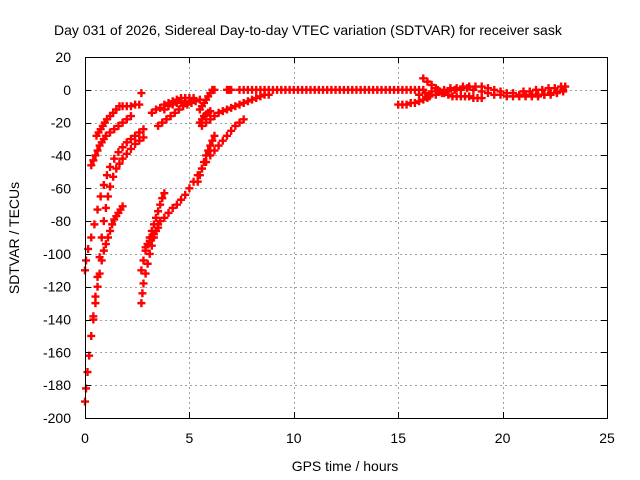 The image size is (640, 480). Describe the element at coordinates (190, 438) in the screenshot. I see `x-tick-label: 5` at that location.